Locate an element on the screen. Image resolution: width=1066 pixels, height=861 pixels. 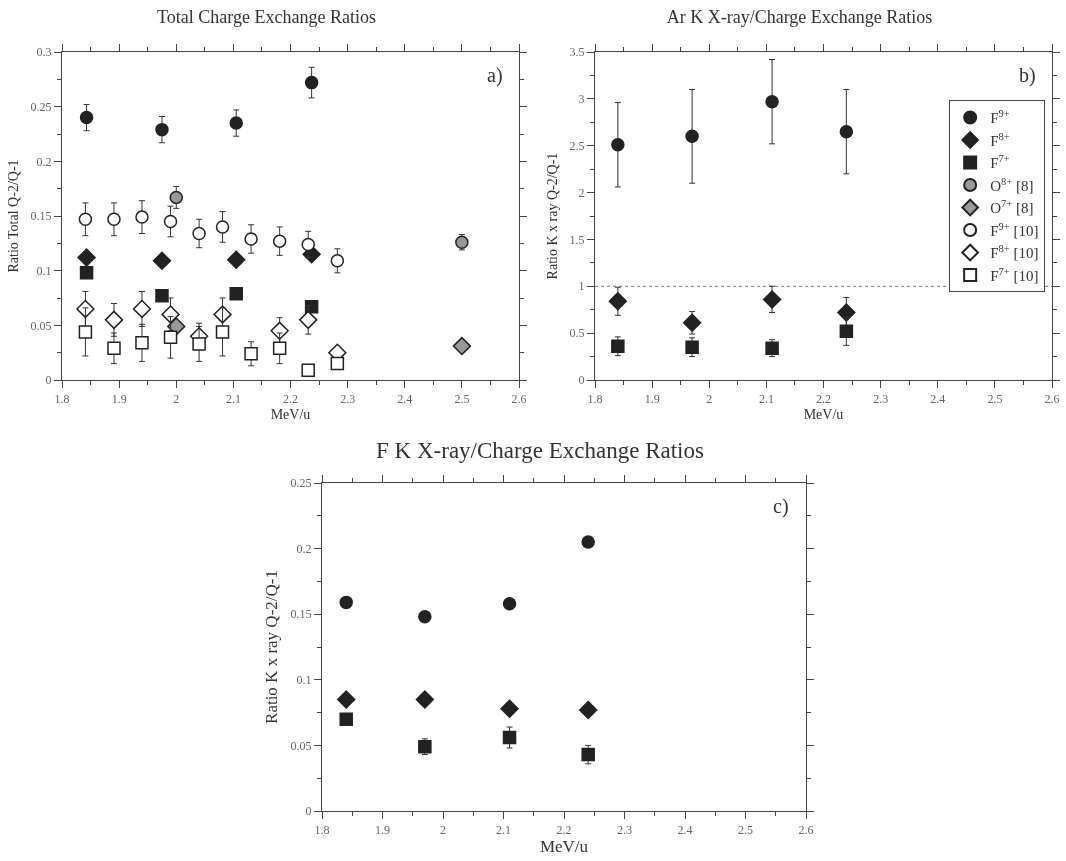
y-tick-label: 2.5 is located at coordinates (577, 145).